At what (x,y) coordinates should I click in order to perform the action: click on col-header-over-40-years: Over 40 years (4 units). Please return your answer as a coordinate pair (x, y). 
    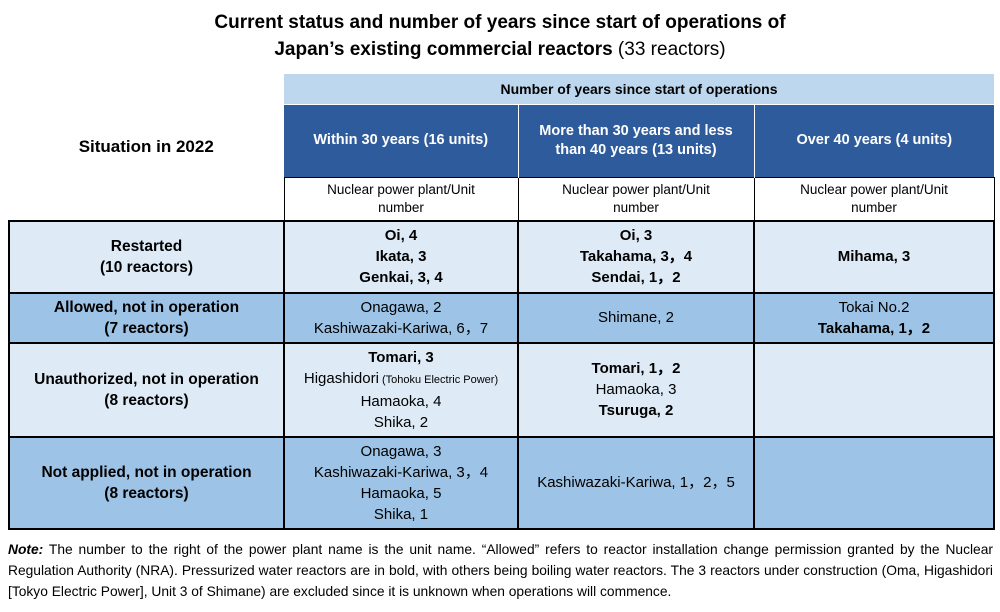
    Looking at the image, I should click on (874, 140).